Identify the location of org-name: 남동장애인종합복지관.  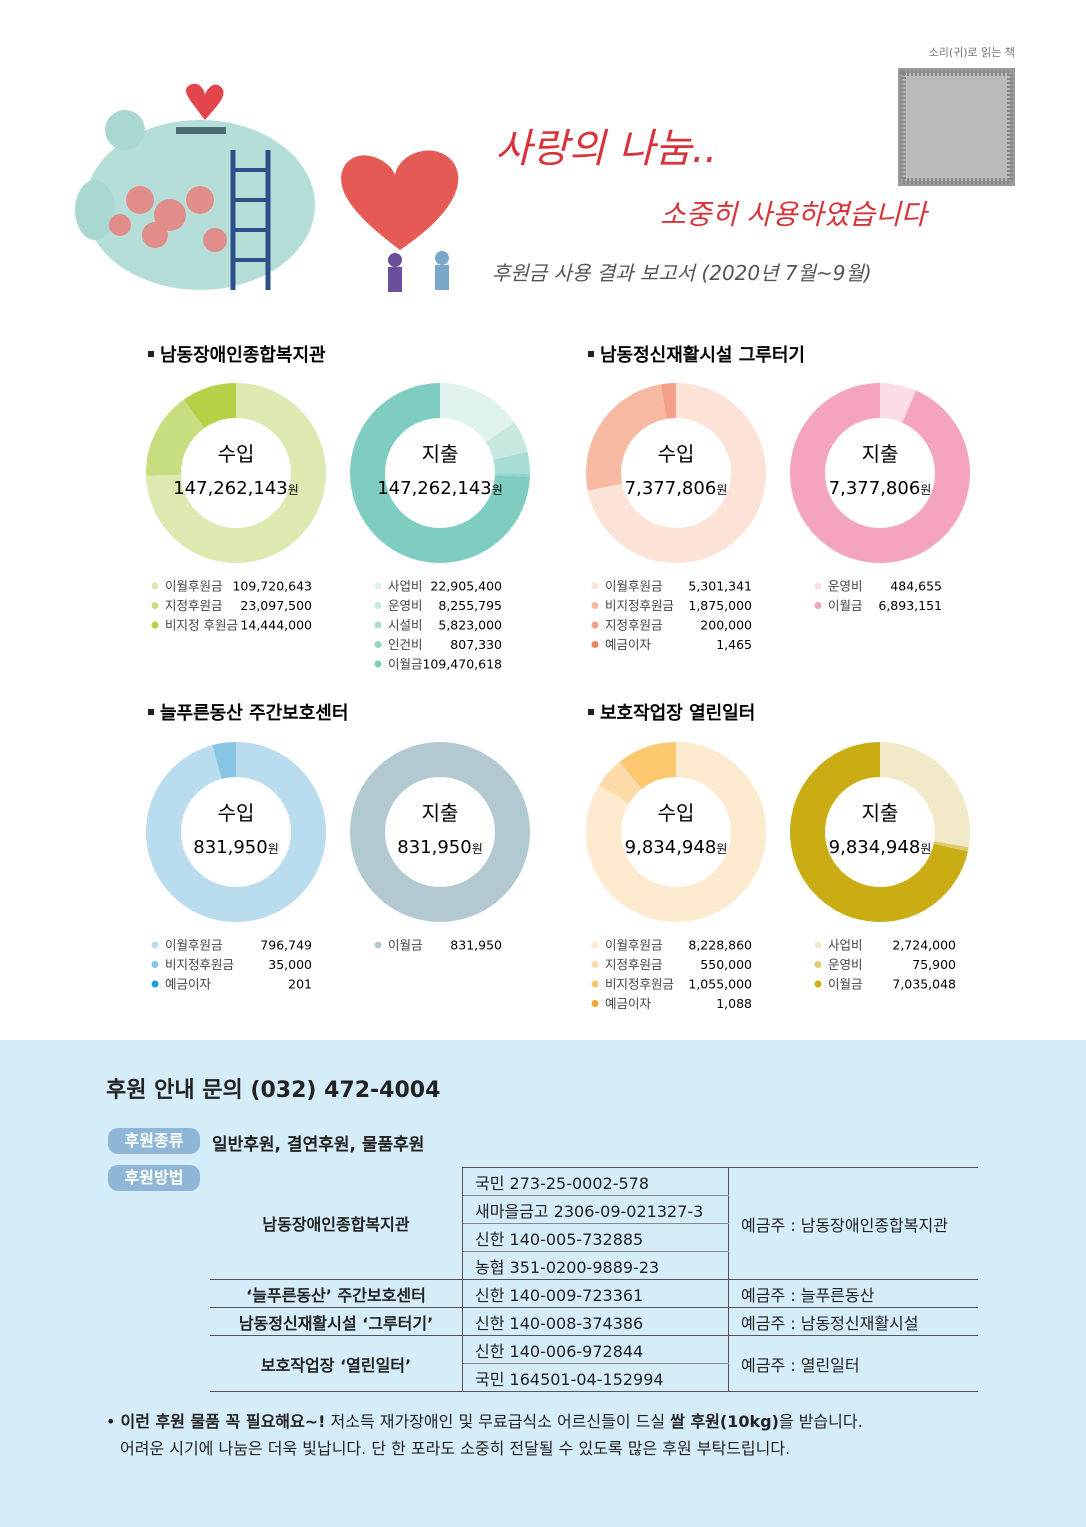
(336, 1223).